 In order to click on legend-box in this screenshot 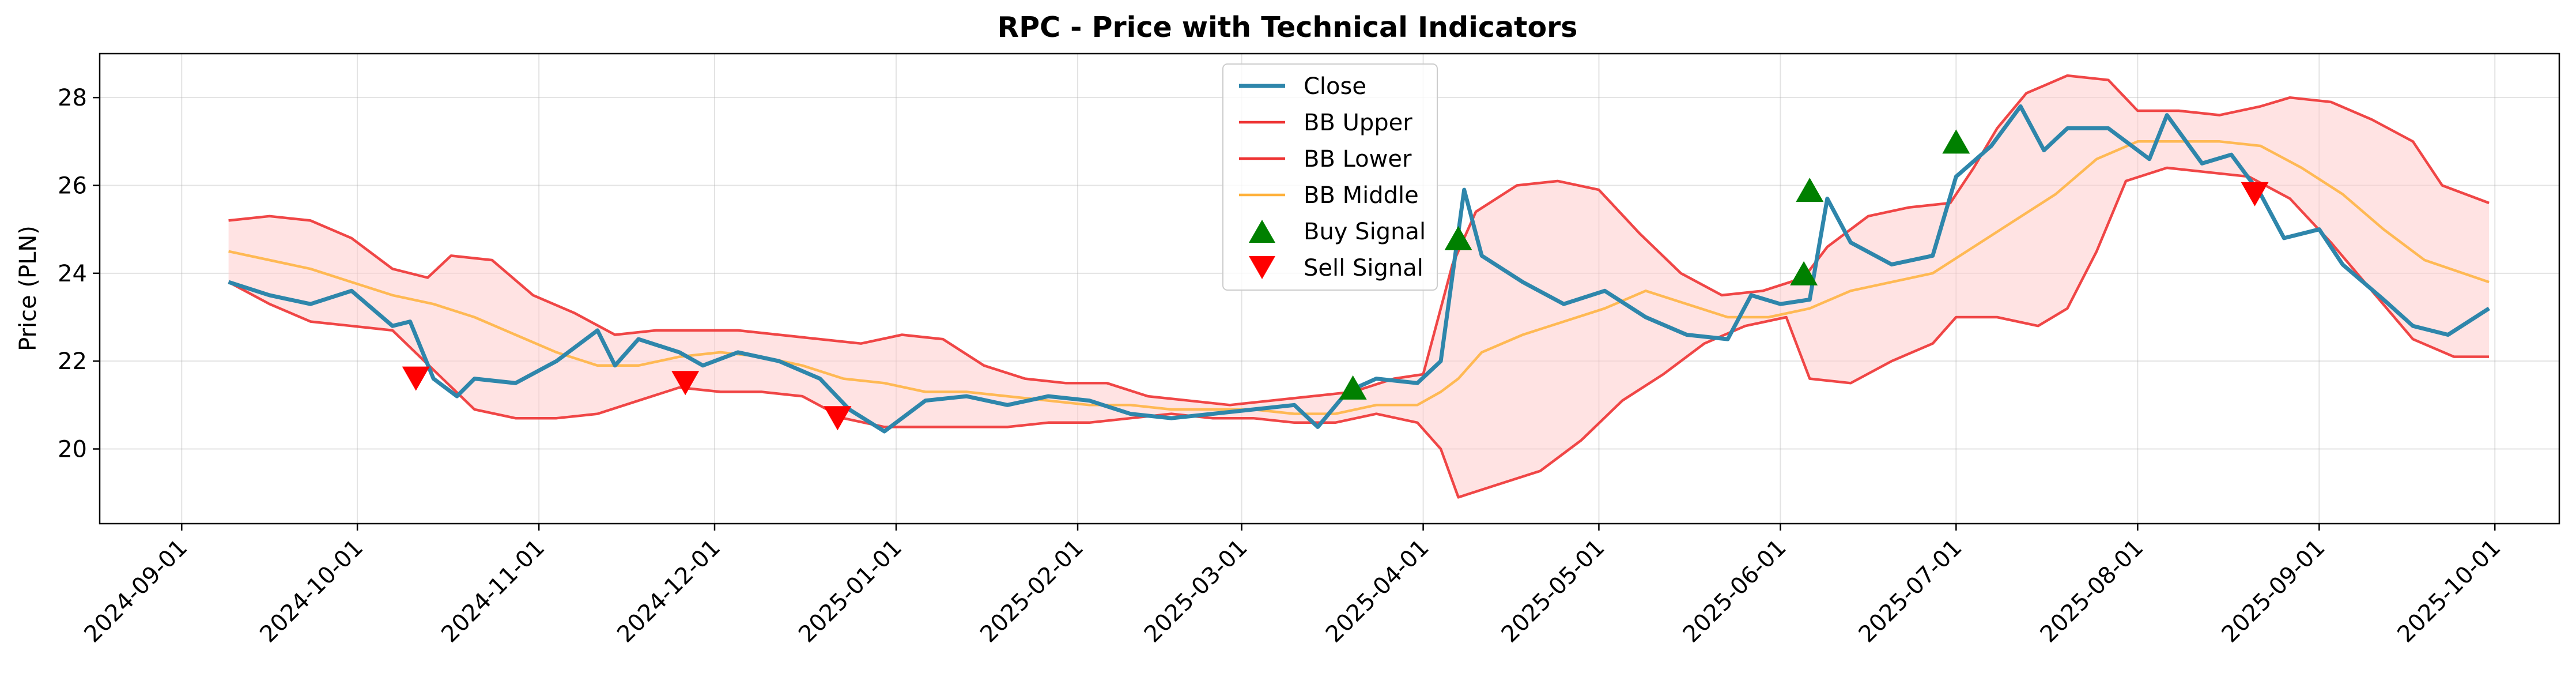, I will do `click(1330, 177)`.